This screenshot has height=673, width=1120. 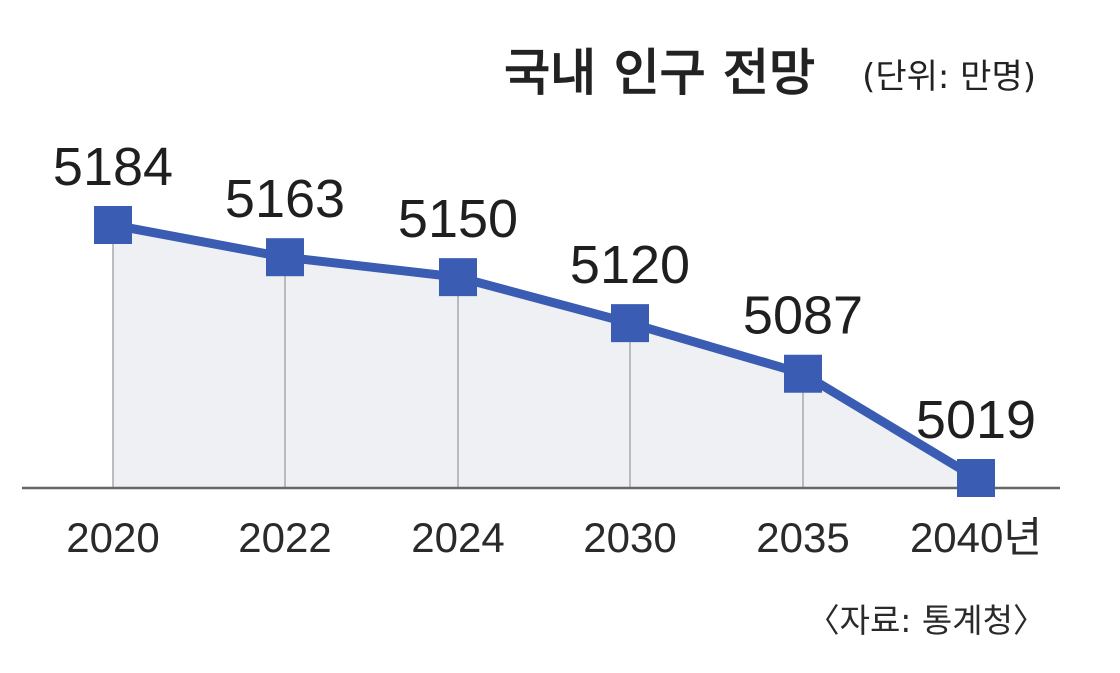 I want to click on x-tick-label-5: 2040년, so click(x=976, y=537).